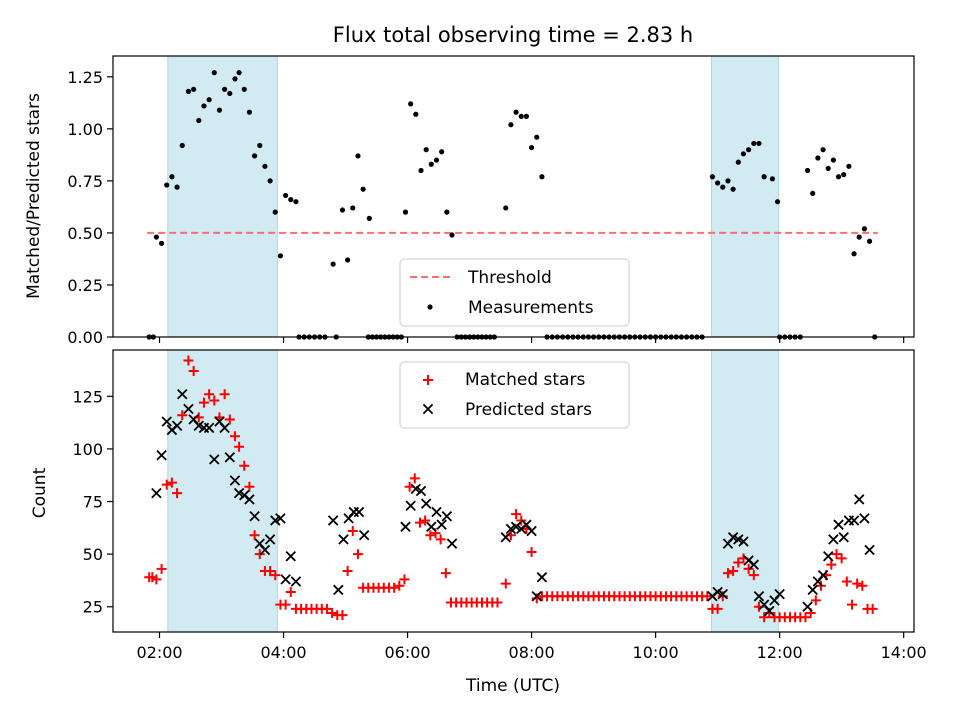 The height and width of the screenshot is (720, 960). I want to click on legend-threshold-label: Threshold, so click(509, 278).